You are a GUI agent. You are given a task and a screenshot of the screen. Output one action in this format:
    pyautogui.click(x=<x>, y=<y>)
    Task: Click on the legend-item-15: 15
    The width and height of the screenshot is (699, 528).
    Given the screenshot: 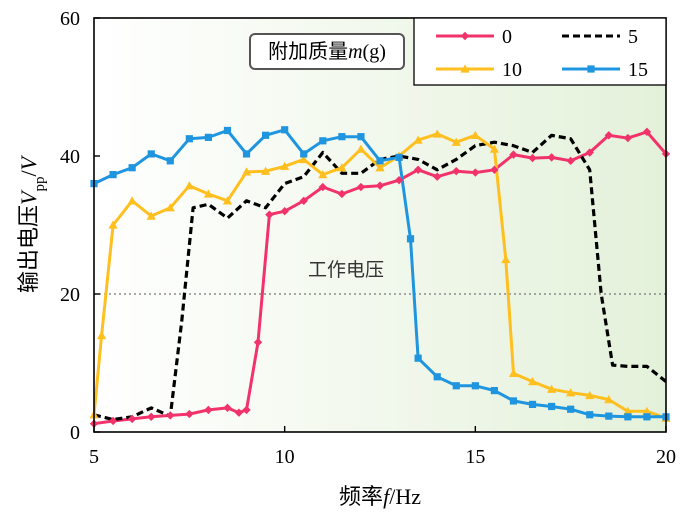 What is the action you would take?
    pyautogui.click(x=605, y=70)
    